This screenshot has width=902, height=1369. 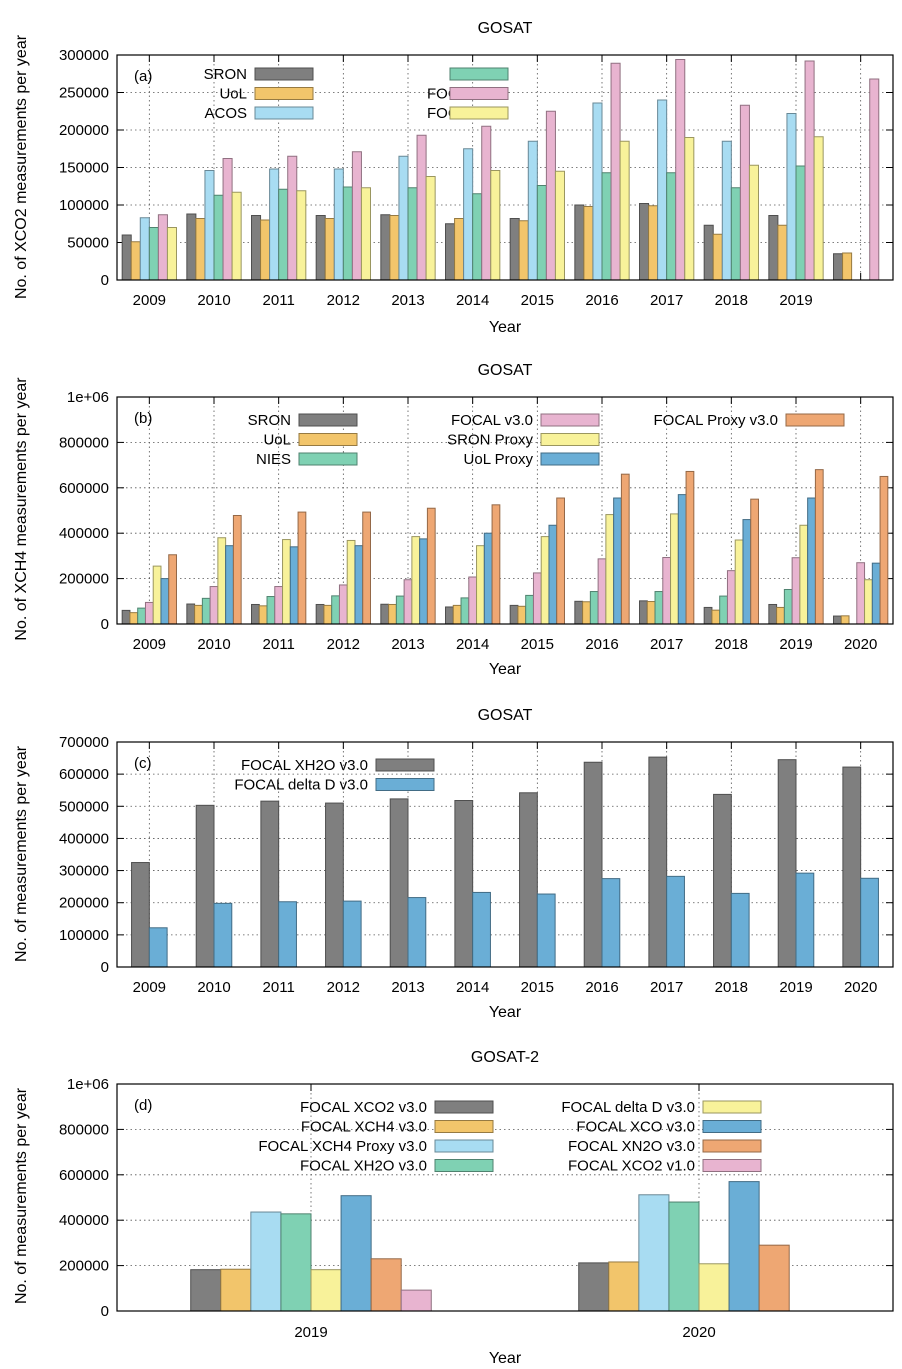 What do you see at coordinates (651, 613) in the screenshot?
I see `bar-uol-2017` at bounding box center [651, 613].